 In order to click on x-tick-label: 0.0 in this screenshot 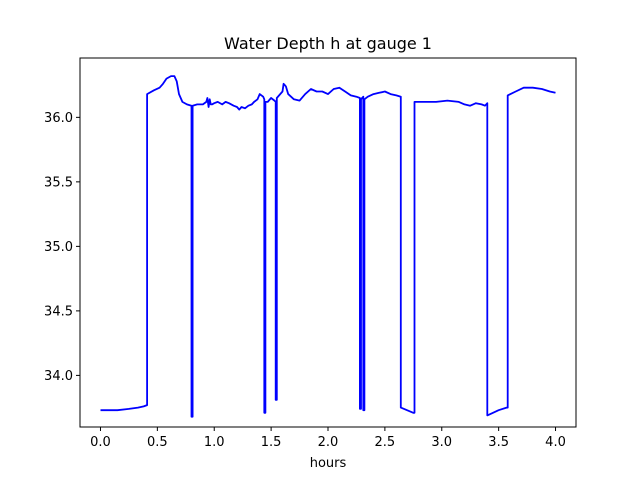, I will do `click(100, 442)`.